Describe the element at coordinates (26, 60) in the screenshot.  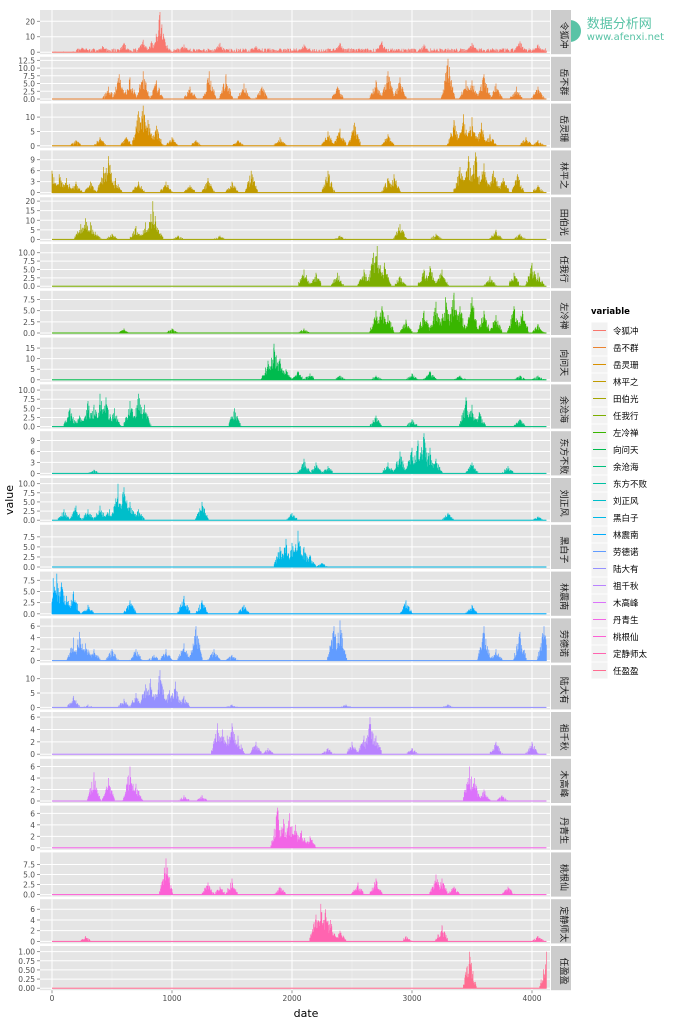
I see `y-tick-label: 12.5` at that location.